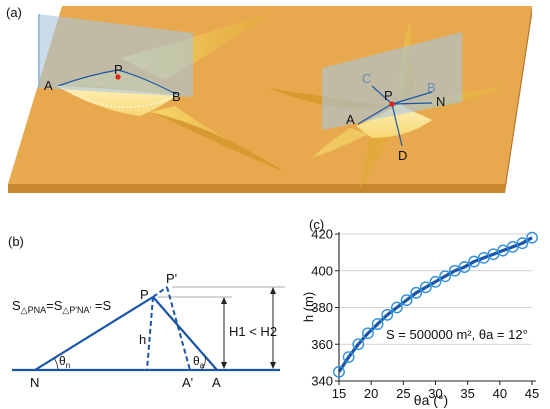  What do you see at coordinates (403, 393) in the screenshot?
I see `x-tick-label-25: 25` at bounding box center [403, 393].